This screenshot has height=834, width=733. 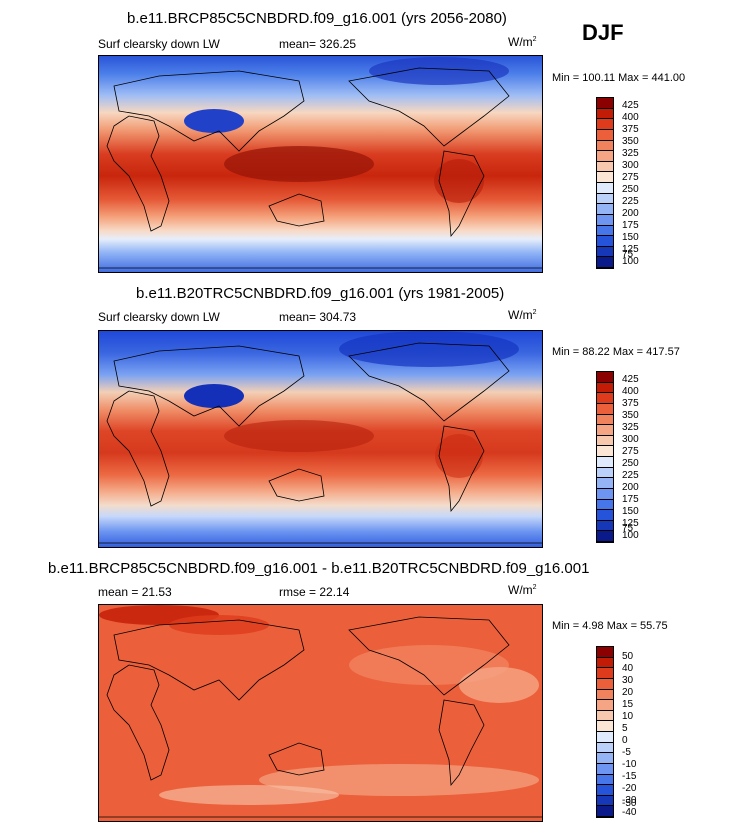 I want to click on season-label: DJF, so click(x=603, y=32).